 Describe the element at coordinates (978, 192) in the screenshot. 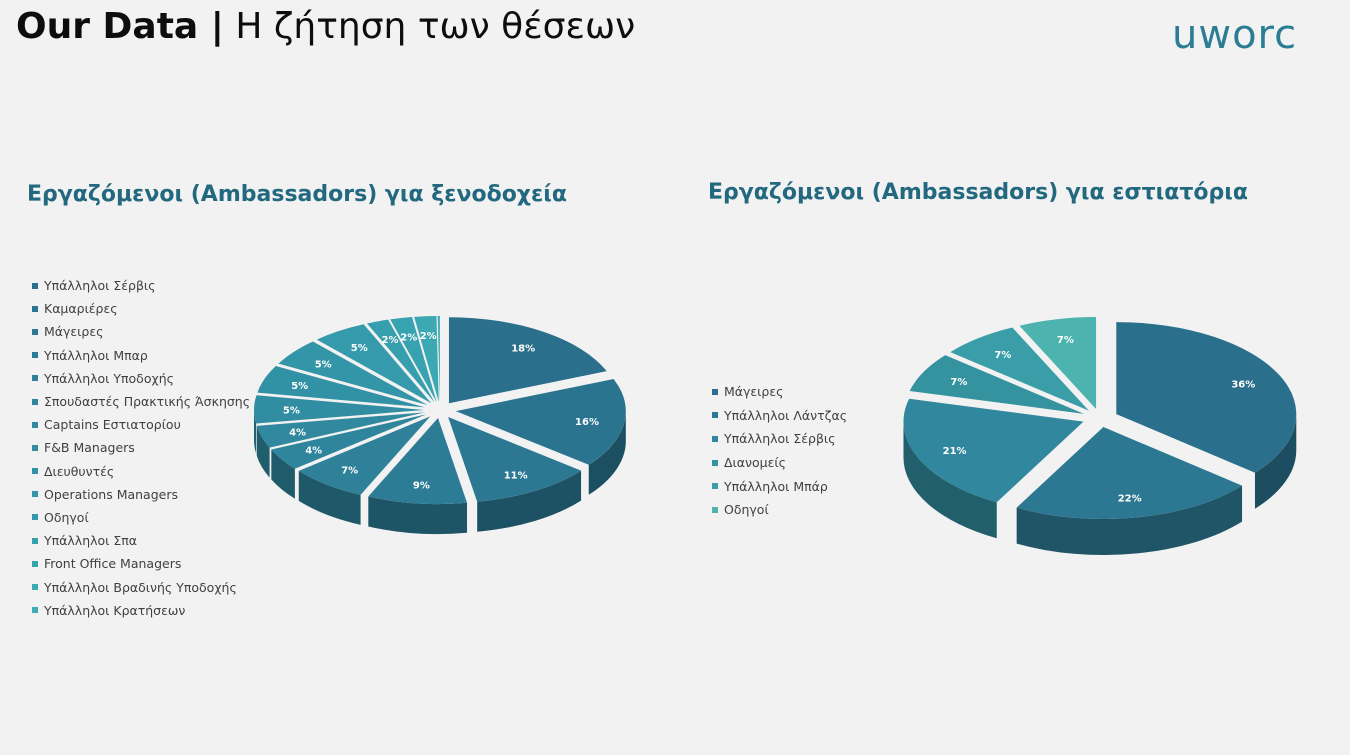

I see `restaurants-chart-title: Εργαζόμενοι (Ambassadors) για εστιατόρια` at that location.